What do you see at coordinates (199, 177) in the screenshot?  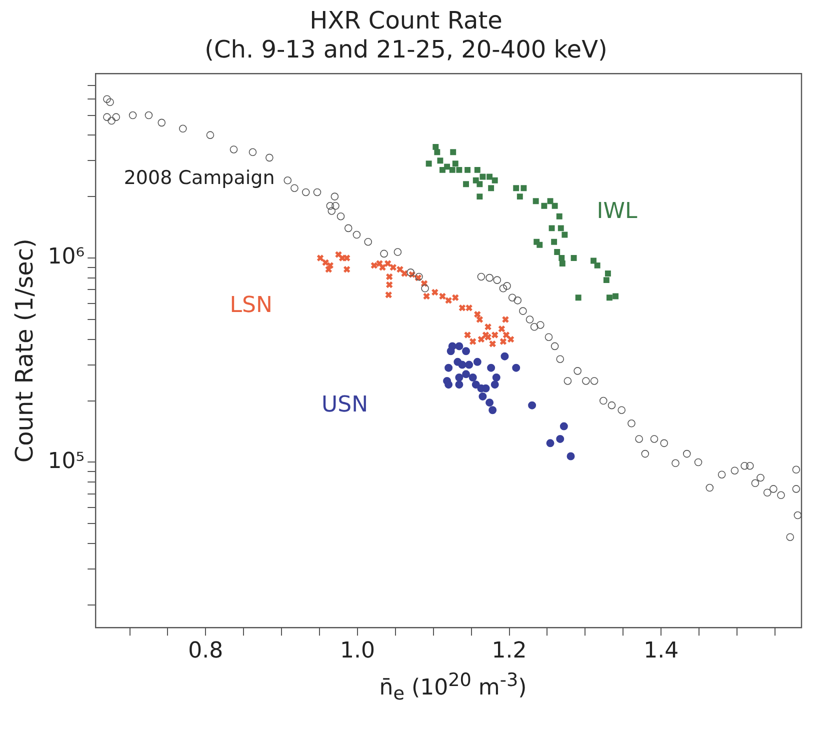 I see `series-label: 2008 Campaign` at bounding box center [199, 177].